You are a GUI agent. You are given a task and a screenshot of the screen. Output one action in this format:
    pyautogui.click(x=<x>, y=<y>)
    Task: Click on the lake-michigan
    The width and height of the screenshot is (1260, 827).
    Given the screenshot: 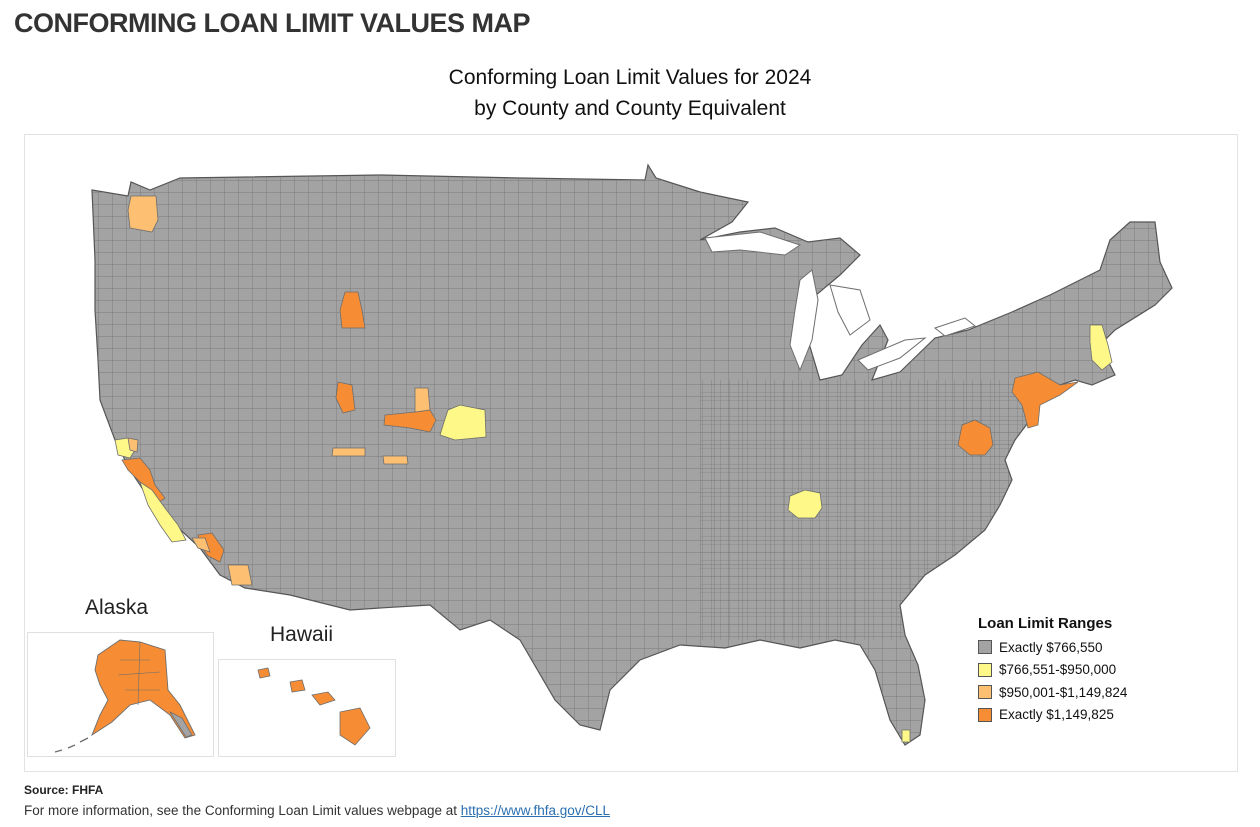 What is the action you would take?
    pyautogui.click(x=804, y=320)
    